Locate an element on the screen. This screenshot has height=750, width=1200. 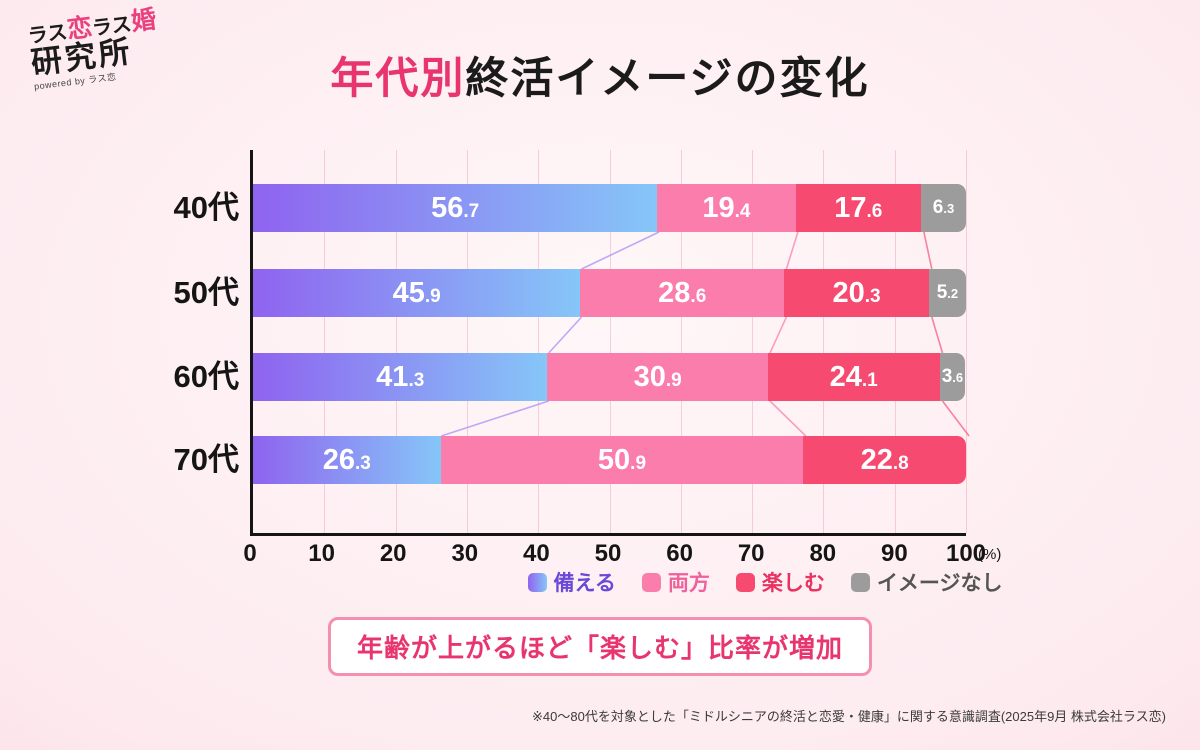
bar-value: 26.3 is located at coordinates (346, 459).